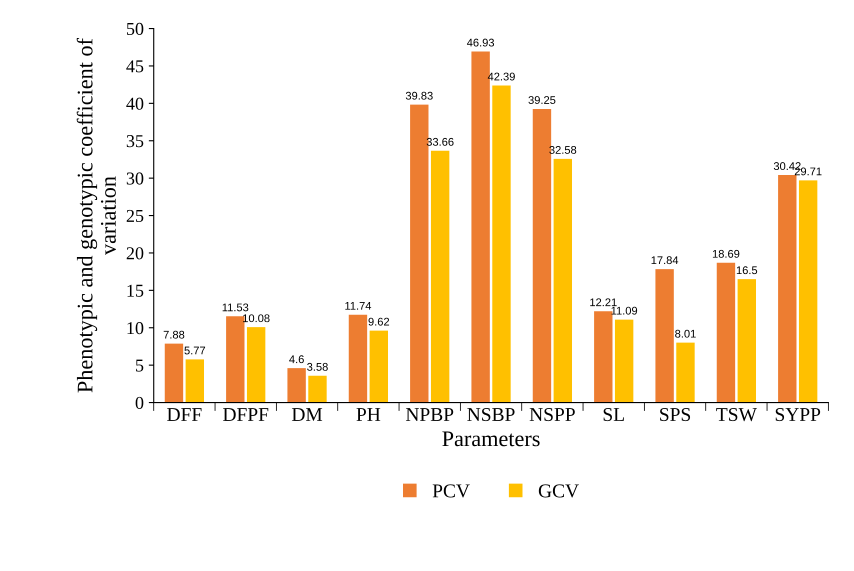 The image size is (854, 571). Describe the element at coordinates (96, 215) in the screenshot. I see `y-axis-title: Phenotypic and genotypic coefficient of variation` at that location.